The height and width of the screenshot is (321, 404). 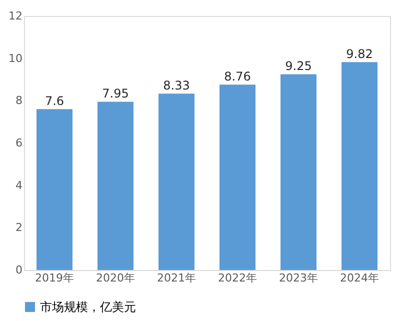 What do you see at coordinates (298, 278) in the screenshot?
I see `x-tick-label: 2023年` at bounding box center [298, 278].